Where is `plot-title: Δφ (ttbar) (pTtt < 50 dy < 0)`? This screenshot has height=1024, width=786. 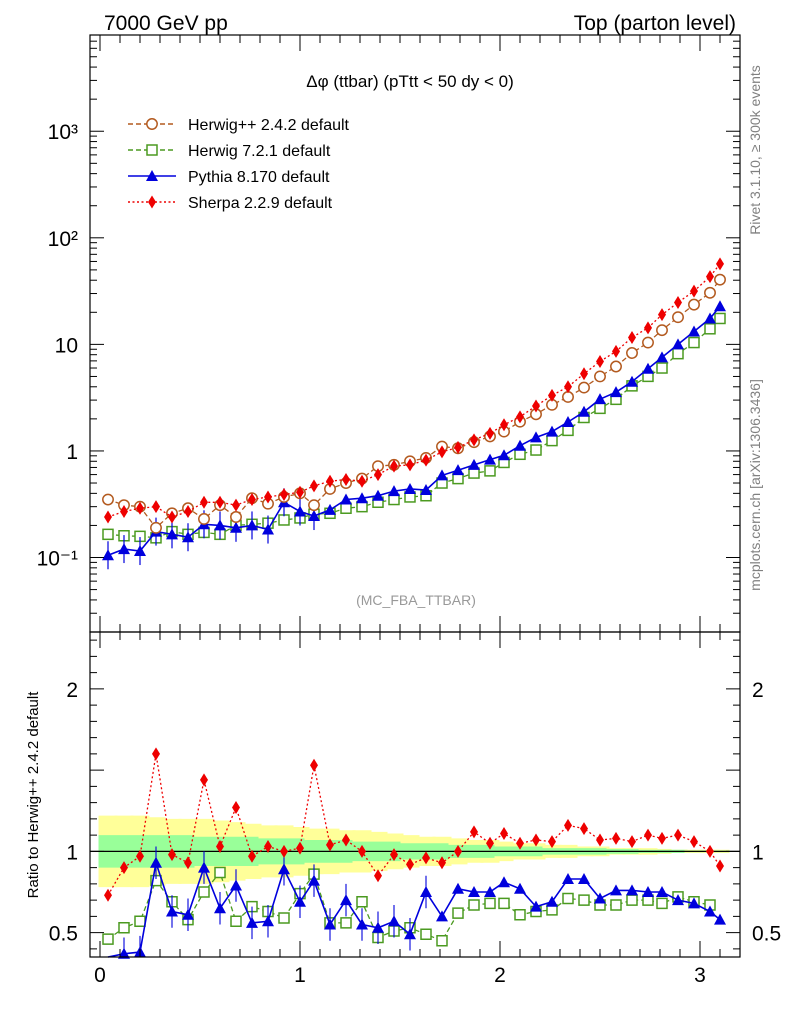 plot-title: Δφ (ttbar) (pTtt < 50 dy < 0) is located at coordinates (410, 81).